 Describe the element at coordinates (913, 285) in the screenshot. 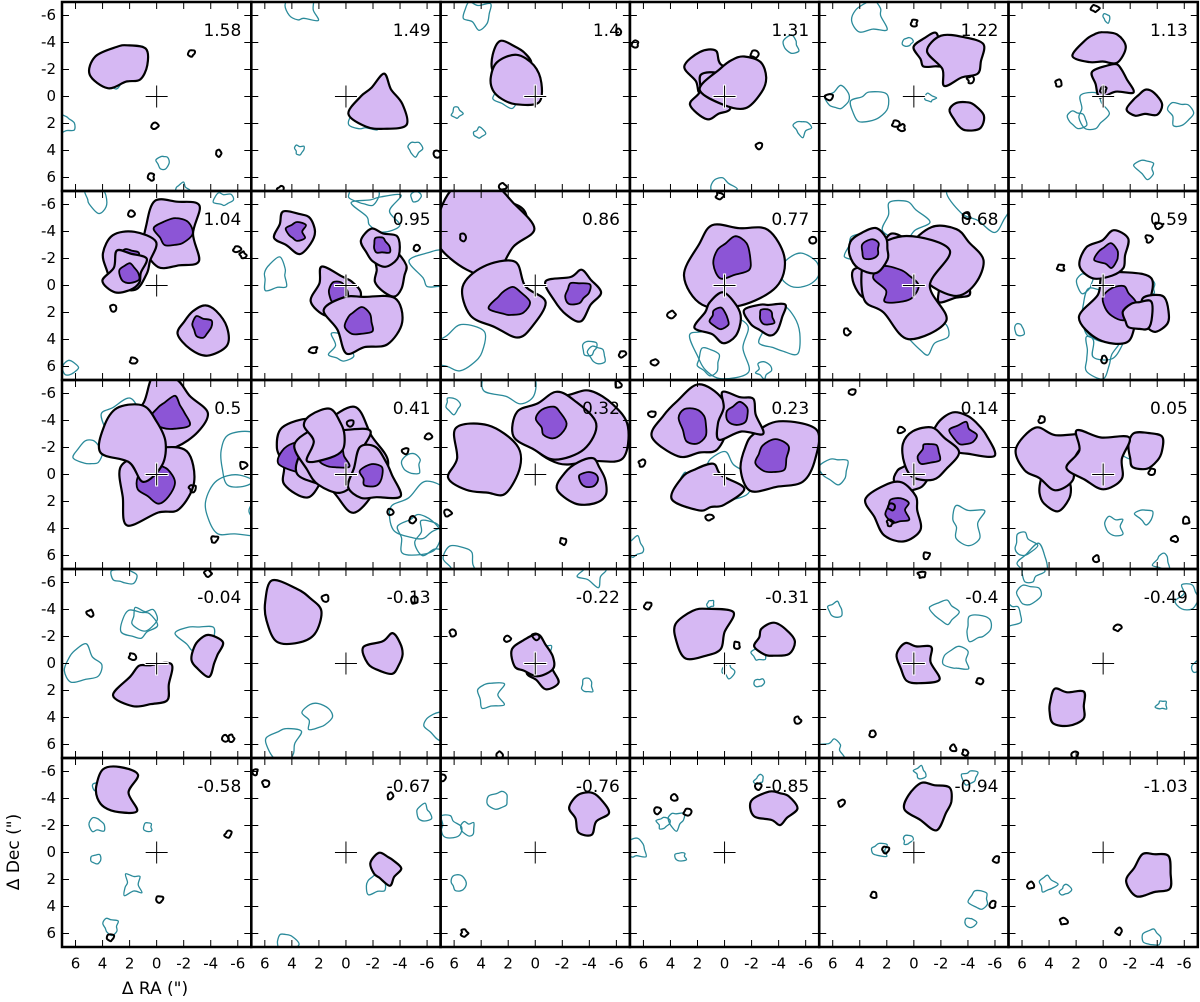

I see `panel: 0.68` at that location.